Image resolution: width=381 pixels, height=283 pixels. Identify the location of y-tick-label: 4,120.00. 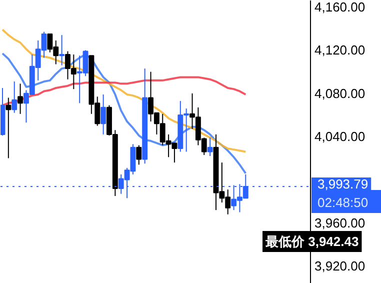
(340, 50).